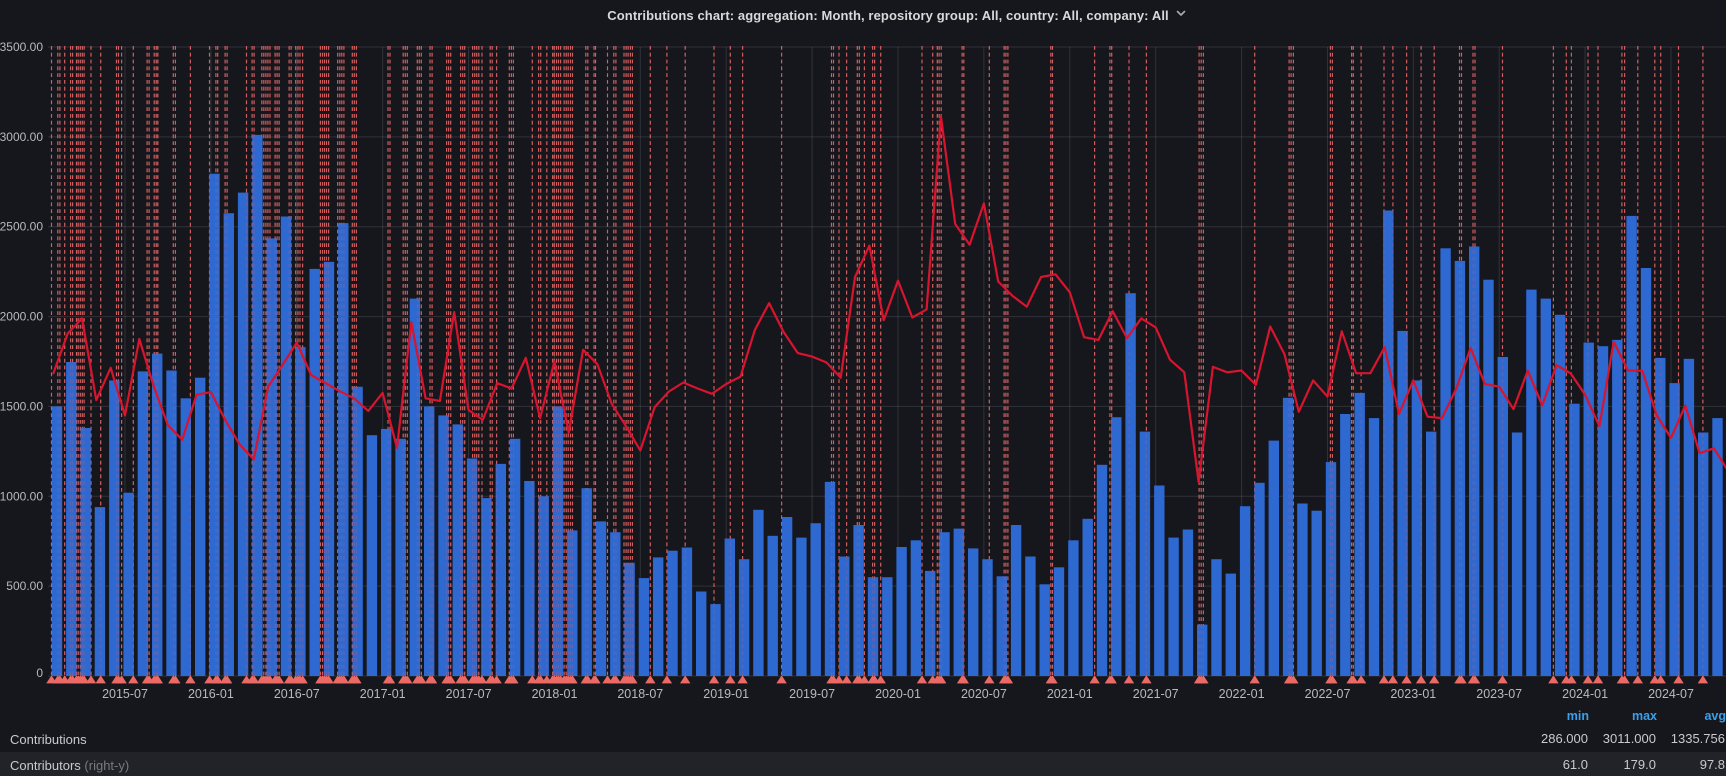 The image size is (1726, 776). Describe the element at coordinates (1671, 694) in the screenshot. I see `svg-text: 2024-07` at that location.